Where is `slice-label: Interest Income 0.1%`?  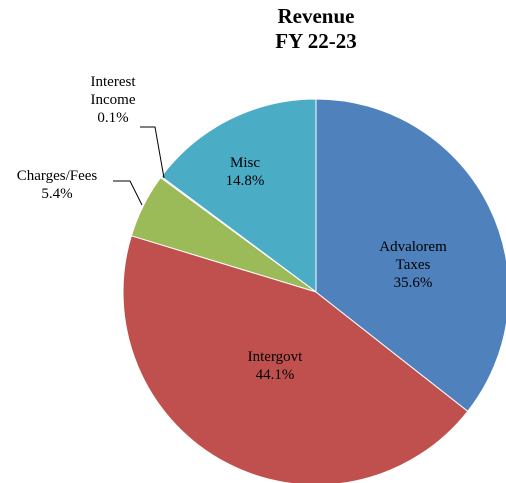 slice-label: Interest Income 0.1% is located at coordinates (113, 100).